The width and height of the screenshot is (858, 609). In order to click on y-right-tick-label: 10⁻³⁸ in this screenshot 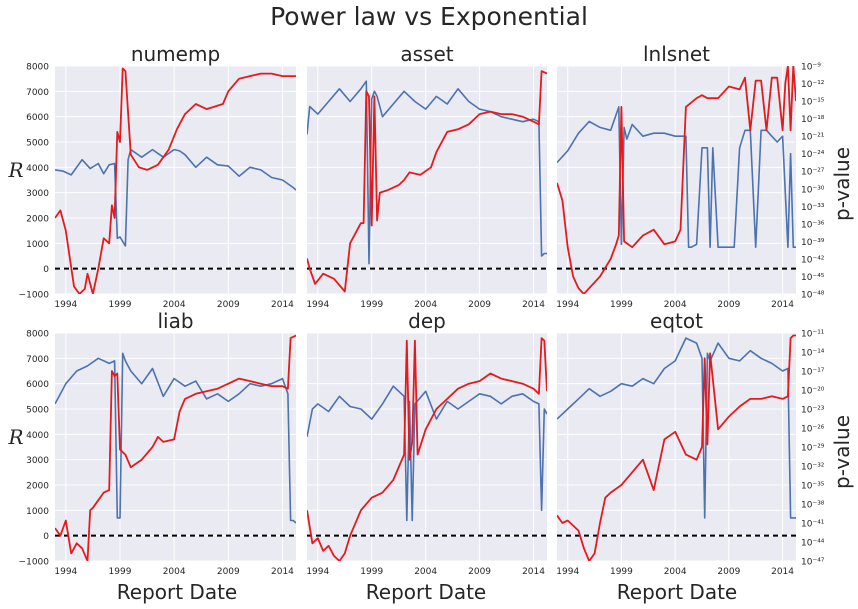, I will do `click(813, 506)`.